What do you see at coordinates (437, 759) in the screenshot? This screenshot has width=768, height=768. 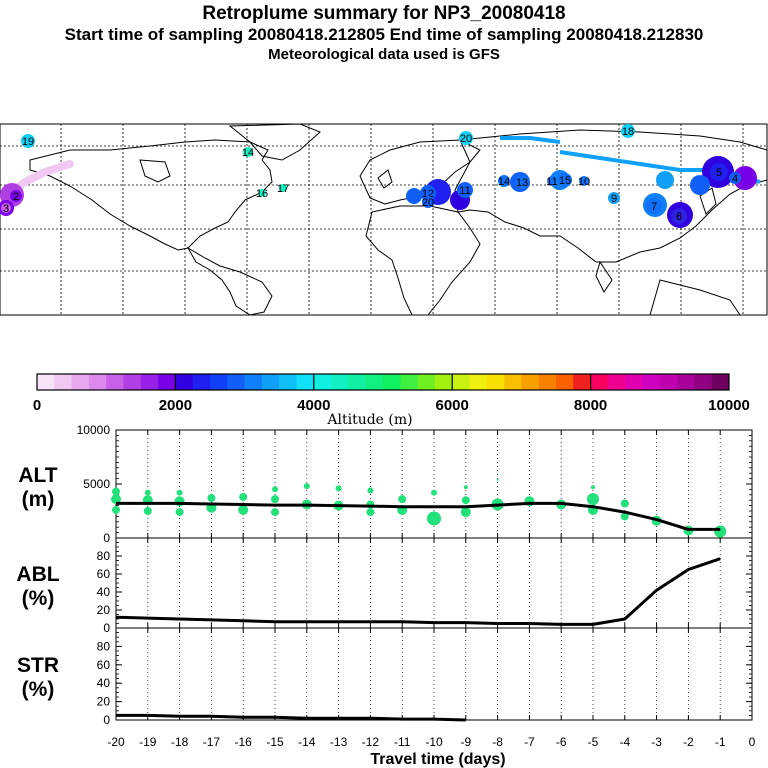 I see `x-axis-title: Travel time (days)` at bounding box center [437, 759].